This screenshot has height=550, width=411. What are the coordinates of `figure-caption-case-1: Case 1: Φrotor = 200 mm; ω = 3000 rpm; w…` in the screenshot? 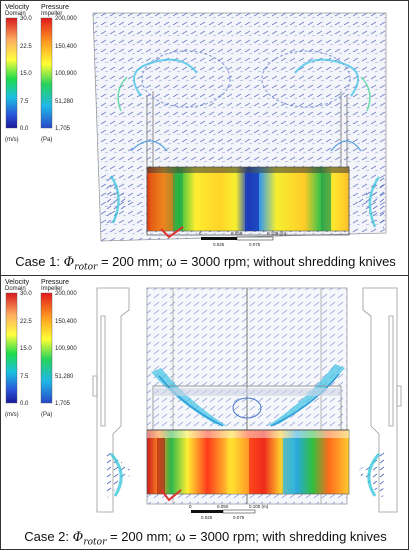 It's located at (205, 263).